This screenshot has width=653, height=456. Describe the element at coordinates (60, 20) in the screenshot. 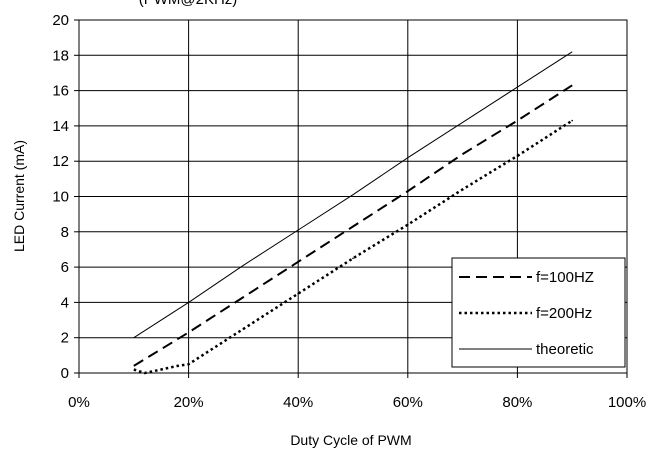

I see `y-tick-label: 20` at that location.